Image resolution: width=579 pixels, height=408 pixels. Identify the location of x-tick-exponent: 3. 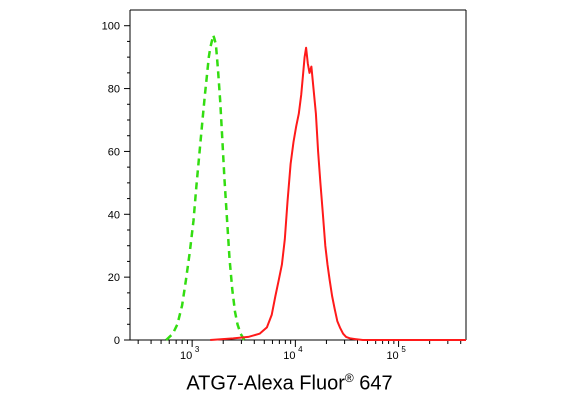
(197, 349).